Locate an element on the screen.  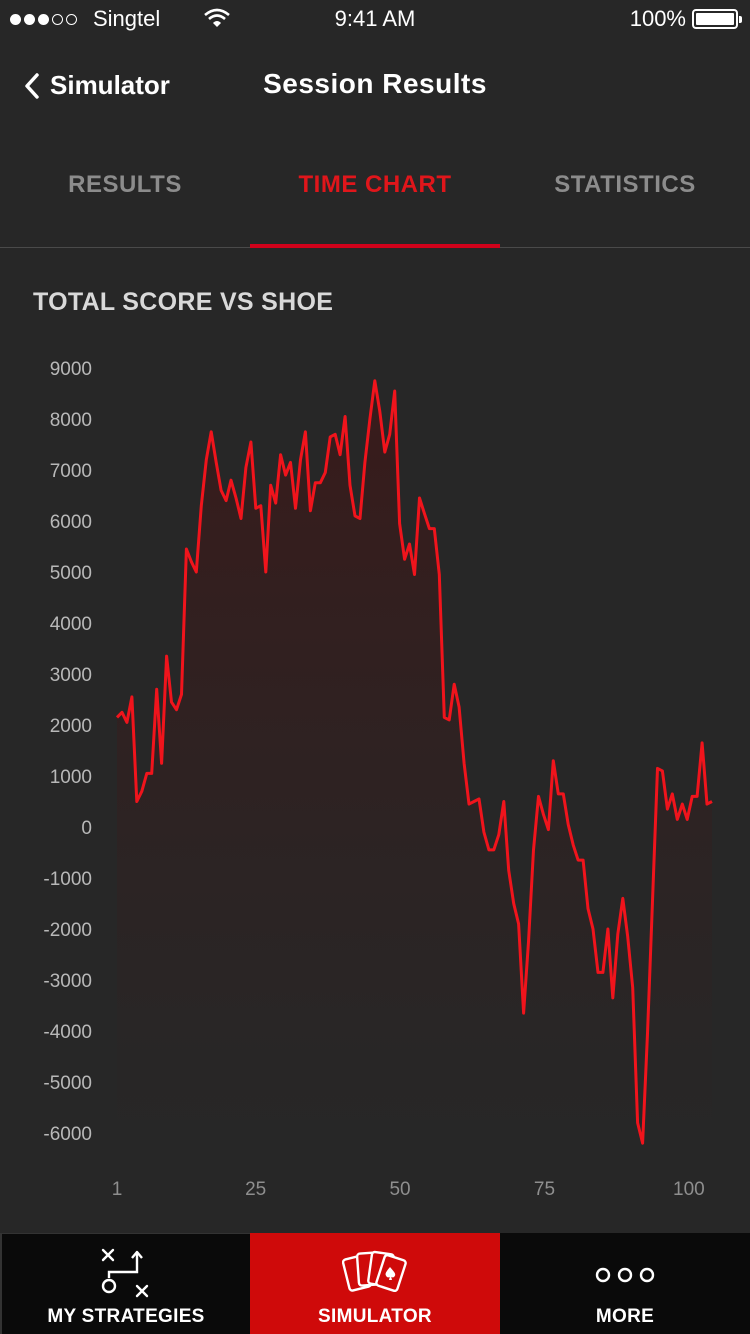
tab-statistics: STATISTICS is located at coordinates (625, 184).